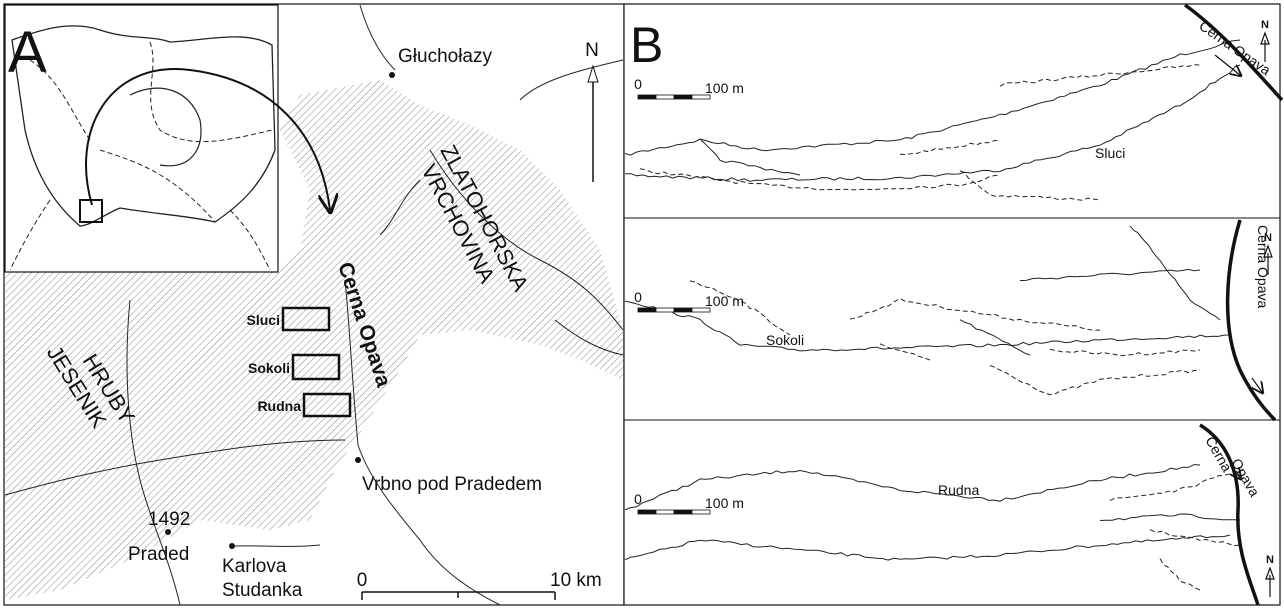 This screenshot has height=608, width=1284. What do you see at coordinates (452, 484) in the screenshot?
I see `place-label: Vrbno pod Pradedem` at bounding box center [452, 484].